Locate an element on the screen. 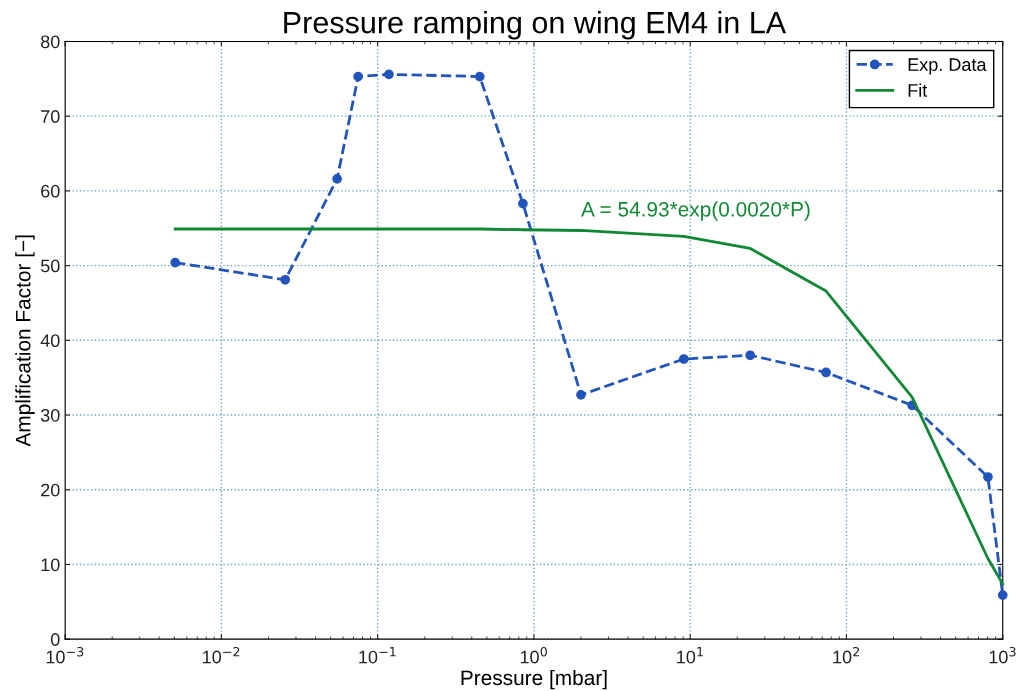 The width and height of the screenshot is (1018, 691). x-tick-label: 10$^{1}$ is located at coordinates (690, 655).